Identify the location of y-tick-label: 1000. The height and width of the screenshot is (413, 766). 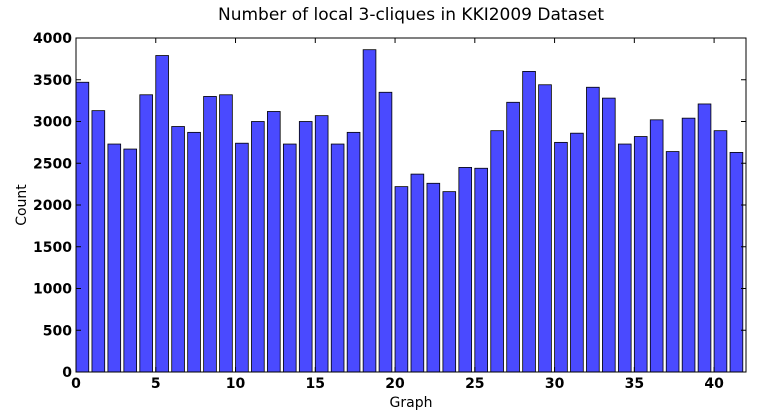
(52, 290).